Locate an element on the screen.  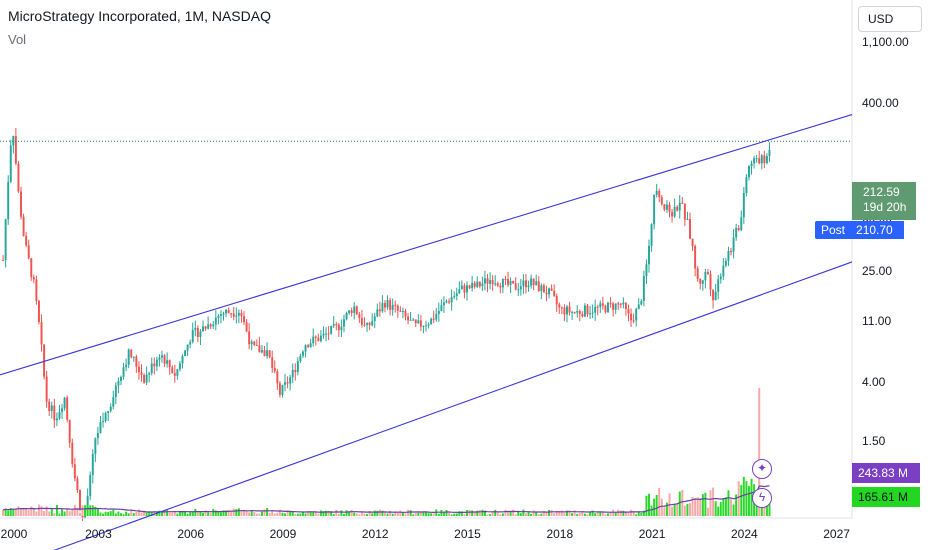
currency-button: USD is located at coordinates (890, 19).